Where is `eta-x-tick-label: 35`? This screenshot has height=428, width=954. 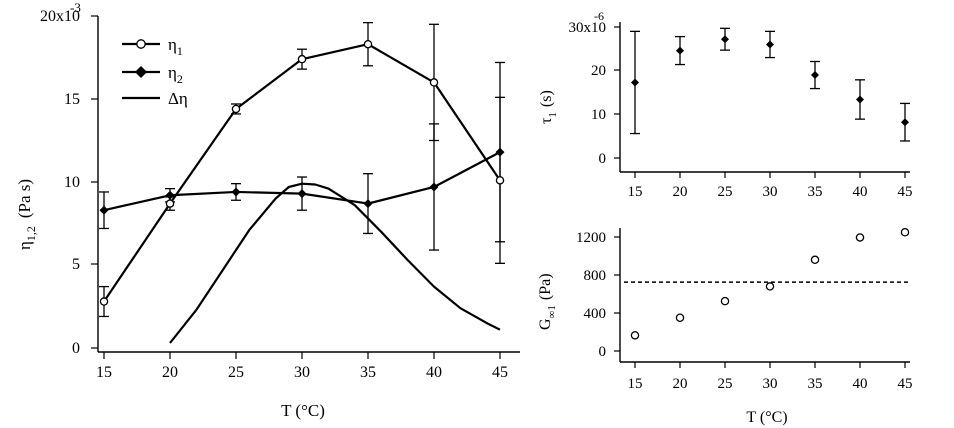
eta-x-tick-label: 35 is located at coordinates (368, 372).